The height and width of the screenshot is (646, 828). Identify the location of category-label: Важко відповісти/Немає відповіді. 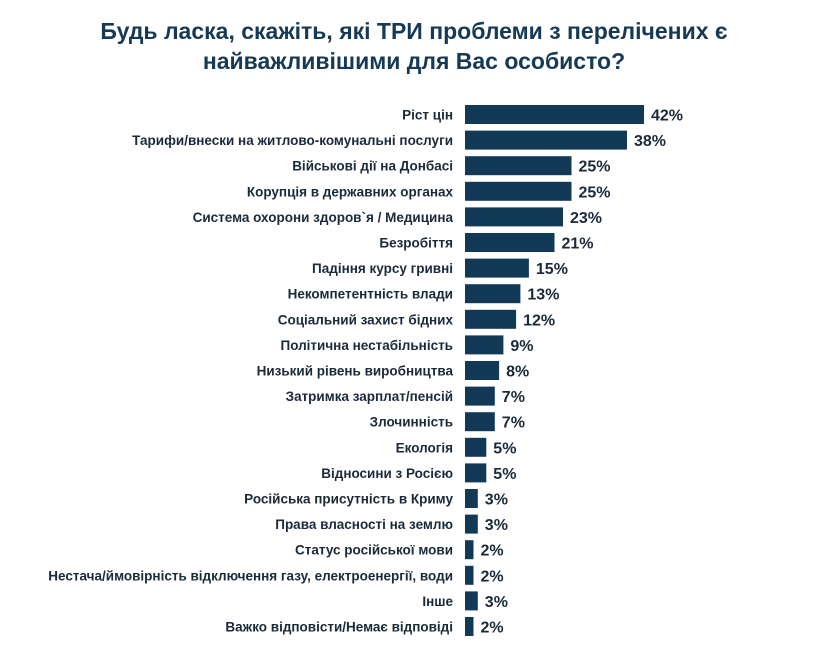
(339, 627).